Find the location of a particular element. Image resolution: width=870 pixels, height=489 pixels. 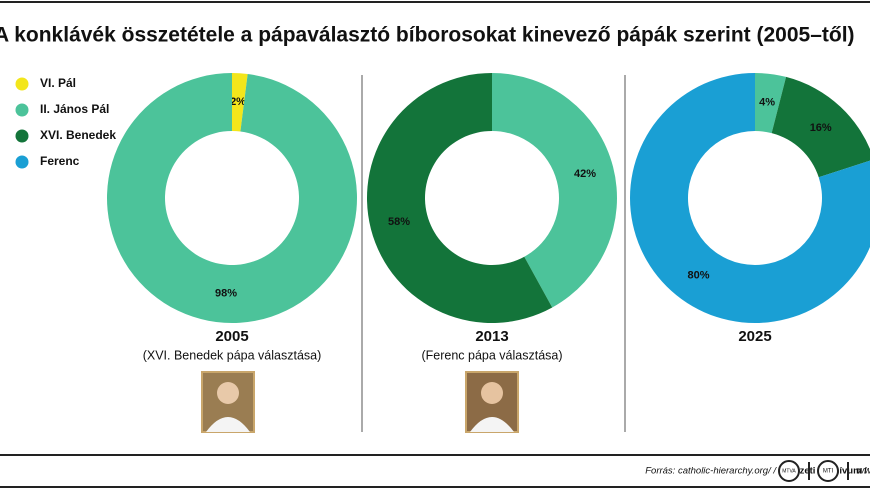

chart-subtitle: (XVI. Benedek pápa választása) is located at coordinates (232, 355).